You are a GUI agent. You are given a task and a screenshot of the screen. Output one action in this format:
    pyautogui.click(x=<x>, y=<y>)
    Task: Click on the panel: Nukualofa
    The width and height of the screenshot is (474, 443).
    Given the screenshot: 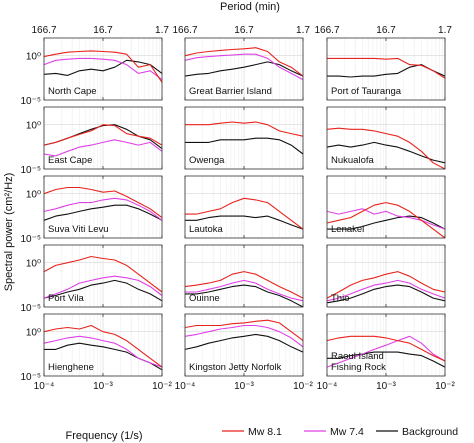 What is the action you would take?
    pyautogui.click(x=386, y=138)
    